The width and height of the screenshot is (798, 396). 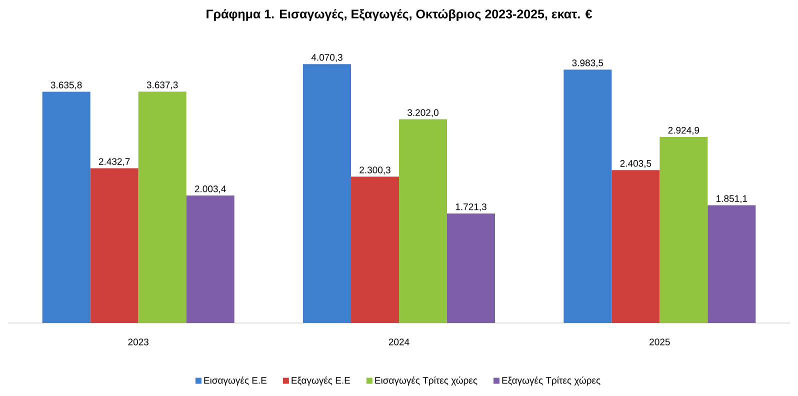 I want to click on data-label: 2.403,5, so click(x=636, y=164).